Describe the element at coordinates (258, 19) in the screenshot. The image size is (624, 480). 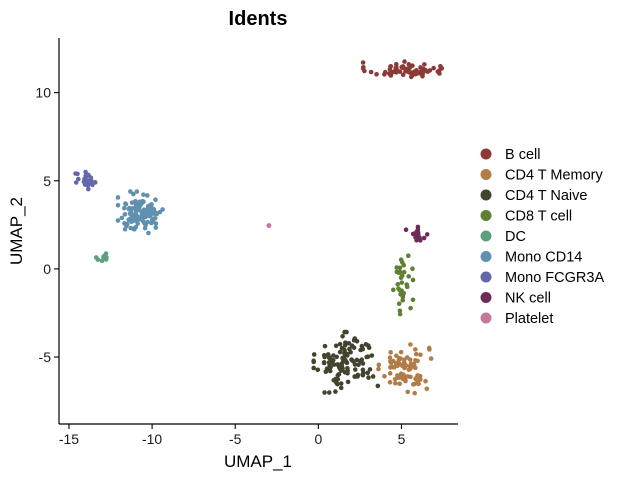
I see `chart-title: Idents` at that location.